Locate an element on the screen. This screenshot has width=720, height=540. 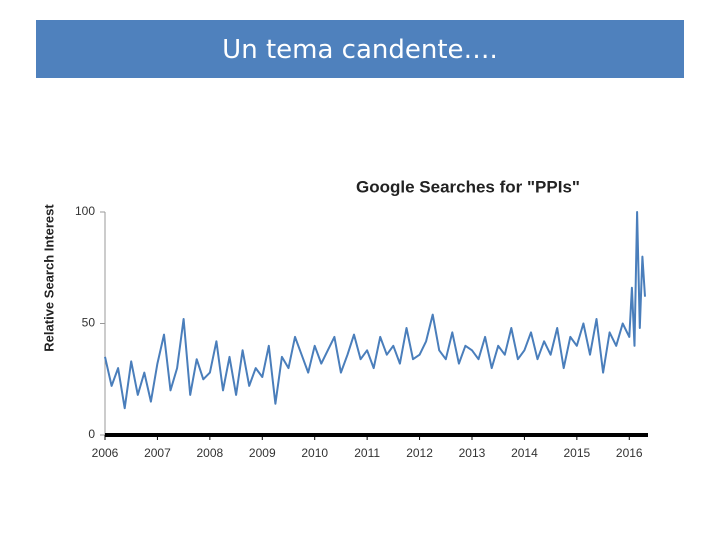
chart-title: Google Searches for "PPIs" is located at coordinates (468, 186).